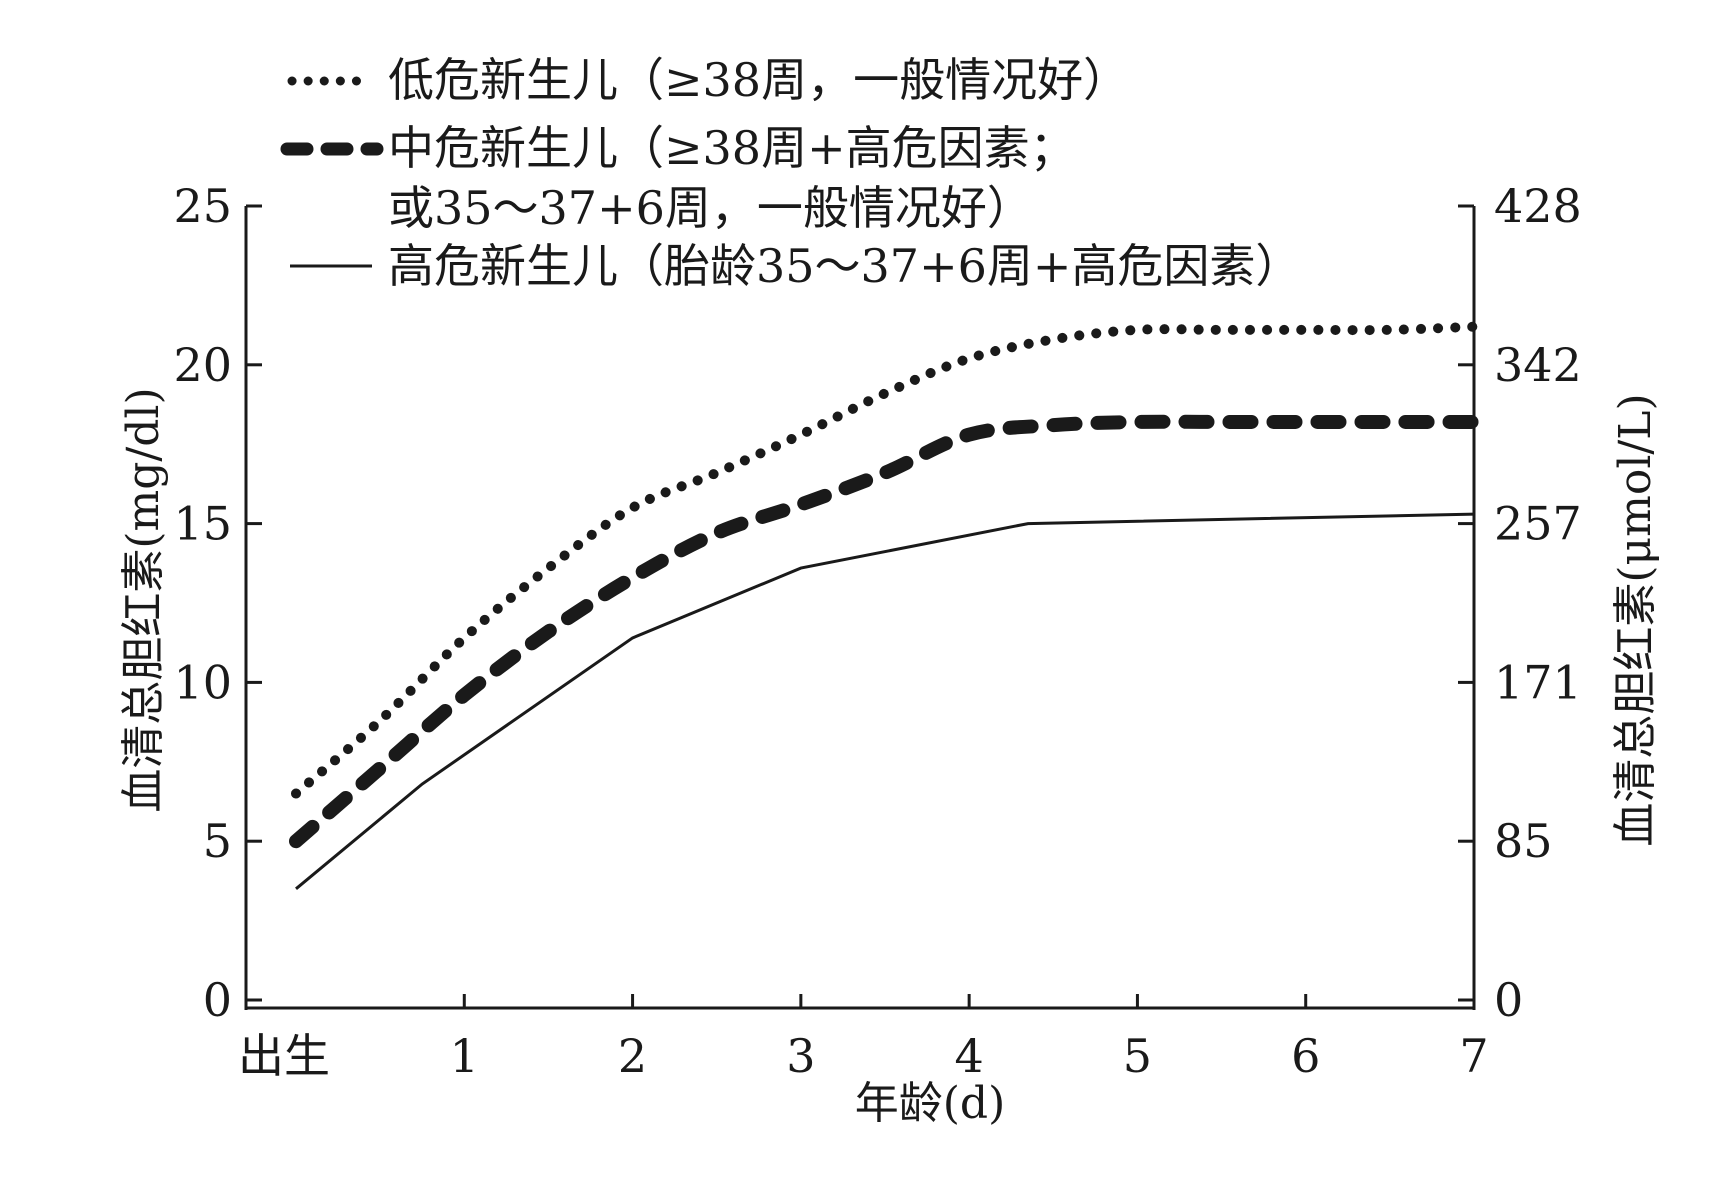 This screenshot has width=1734, height=1180. Describe the element at coordinates (464, 1056) in the screenshot. I see `x-tick-label: 1` at that location.